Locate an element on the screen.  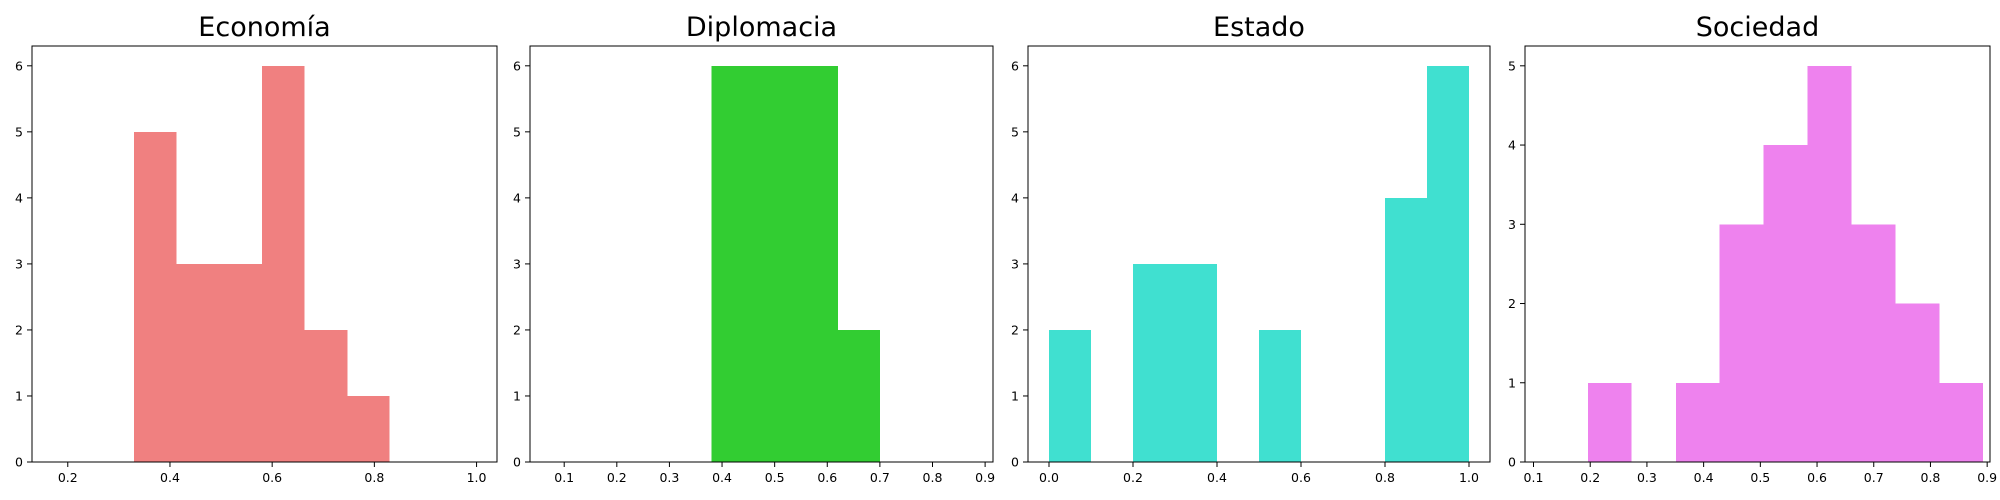
chart-title: Estado is located at coordinates (1259, 27).